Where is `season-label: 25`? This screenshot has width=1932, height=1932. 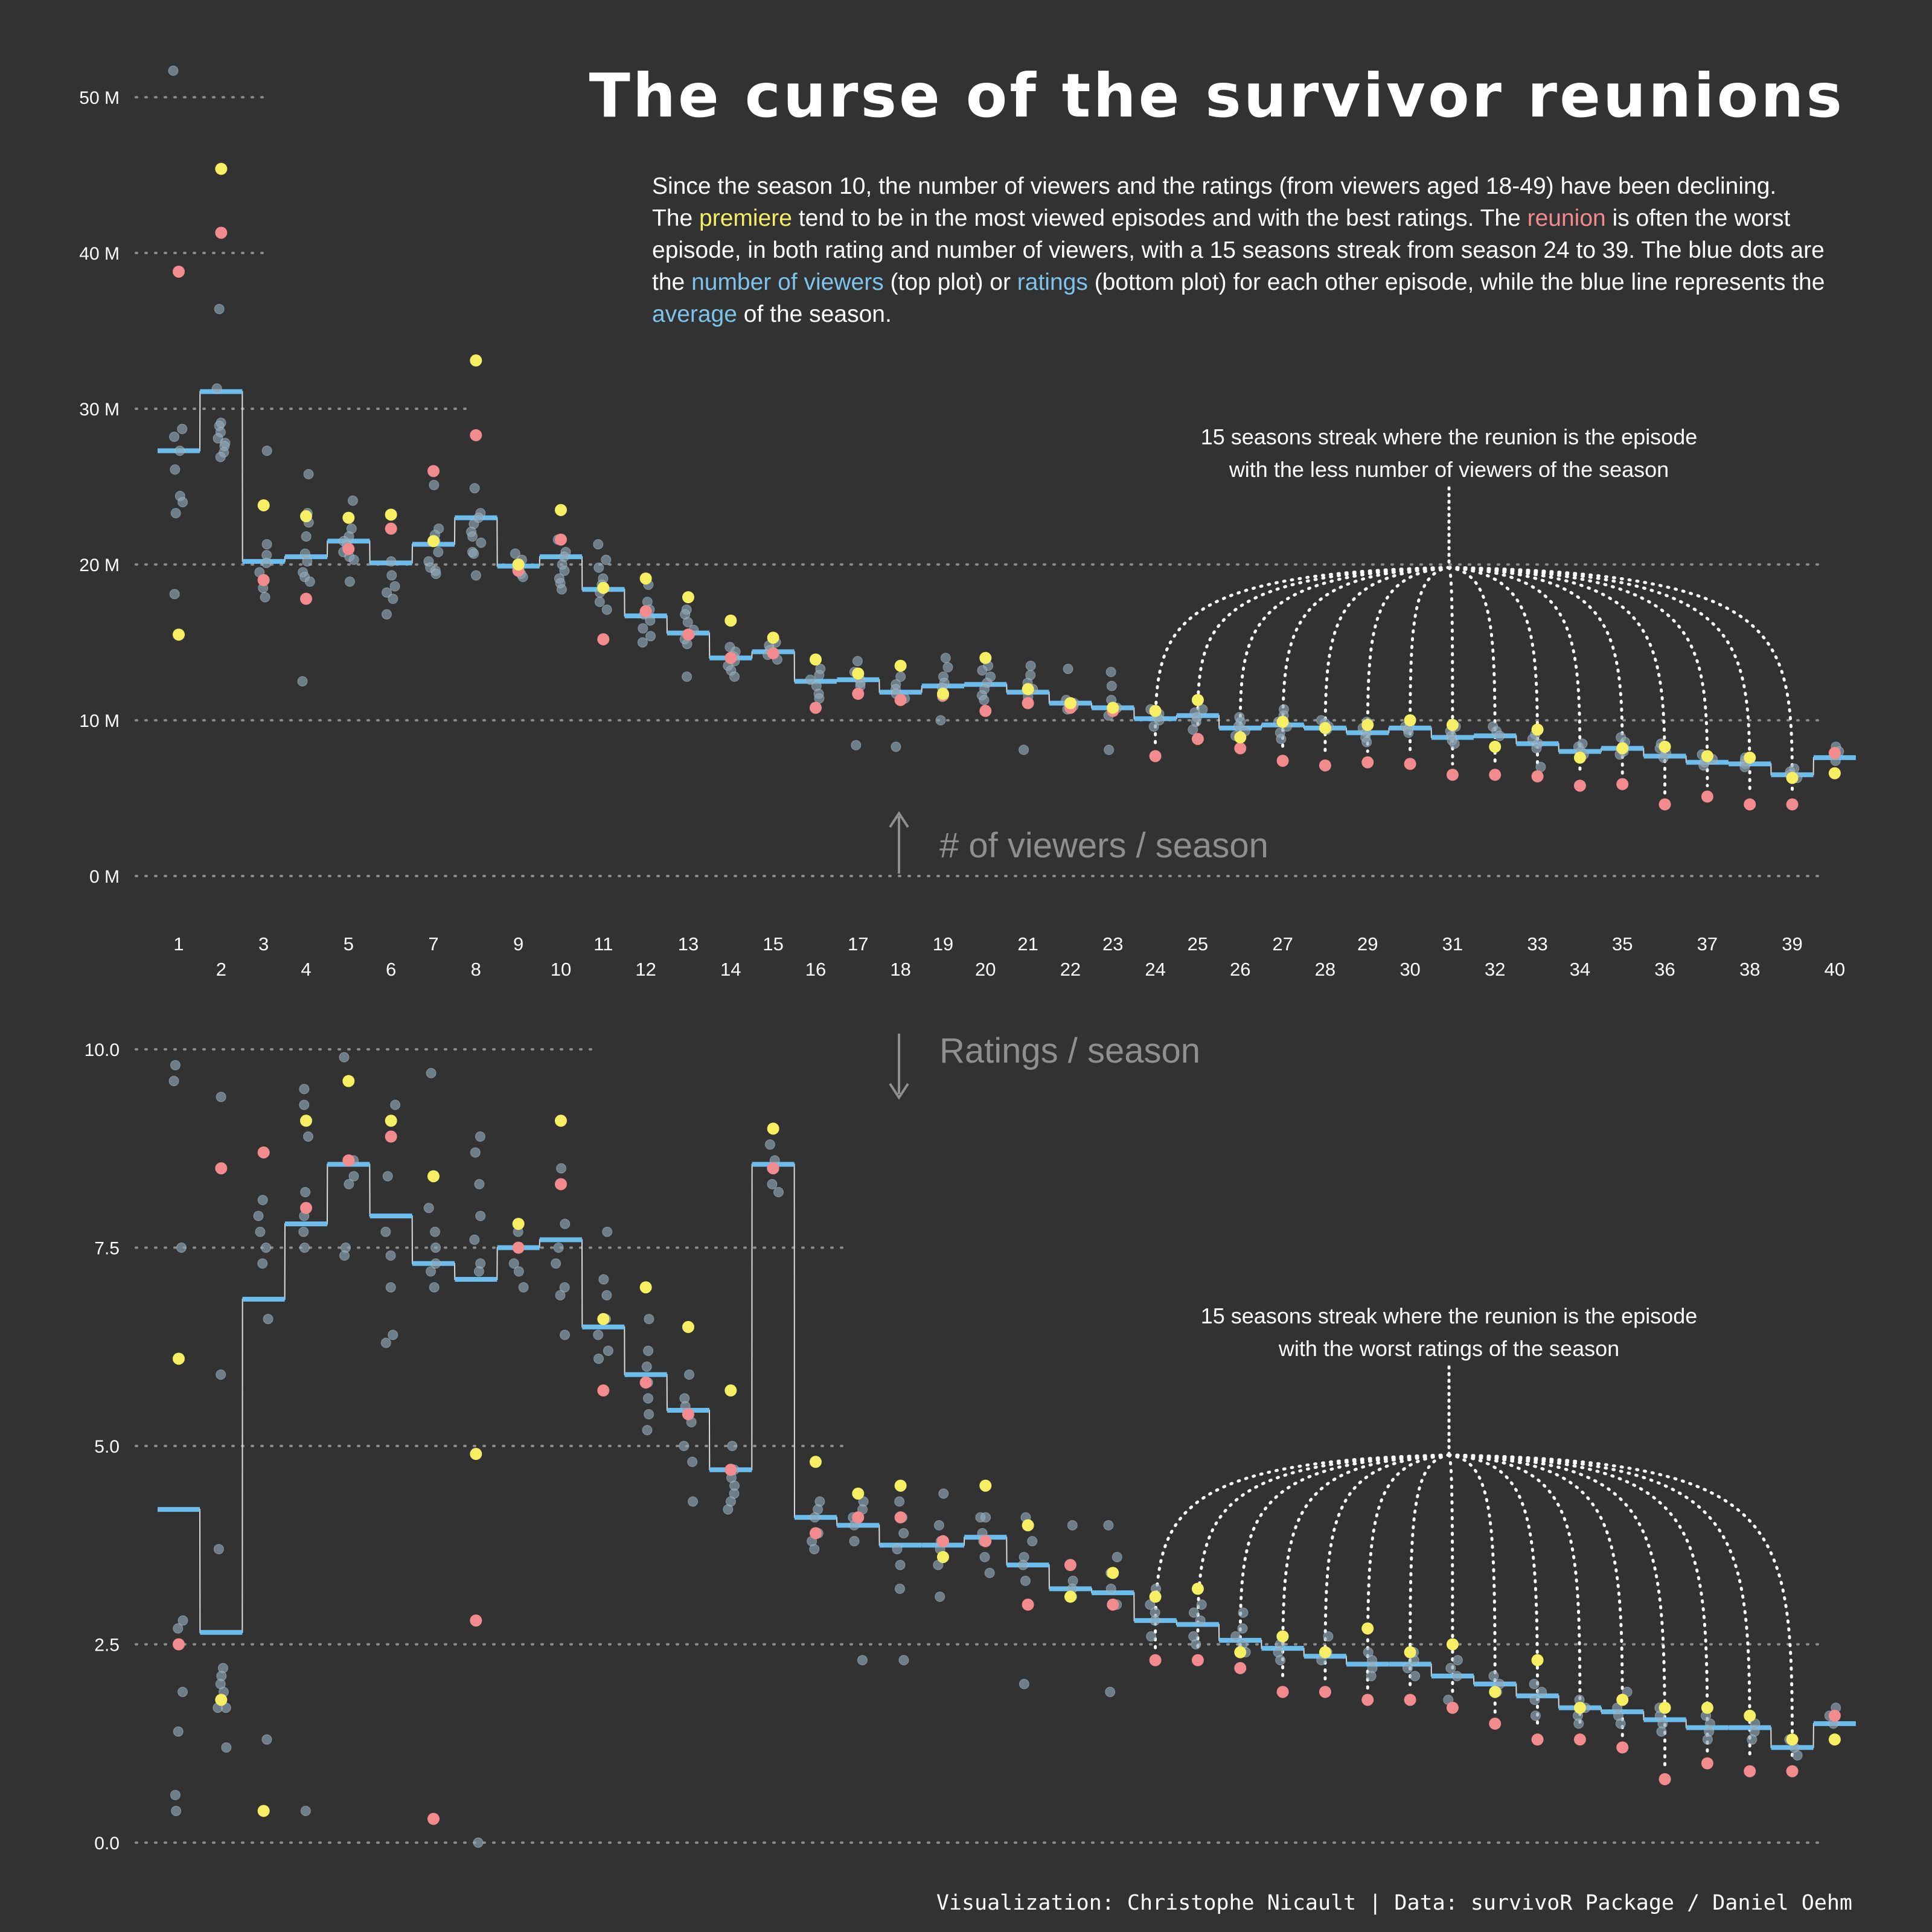
season-label: 25 is located at coordinates (1198, 944).